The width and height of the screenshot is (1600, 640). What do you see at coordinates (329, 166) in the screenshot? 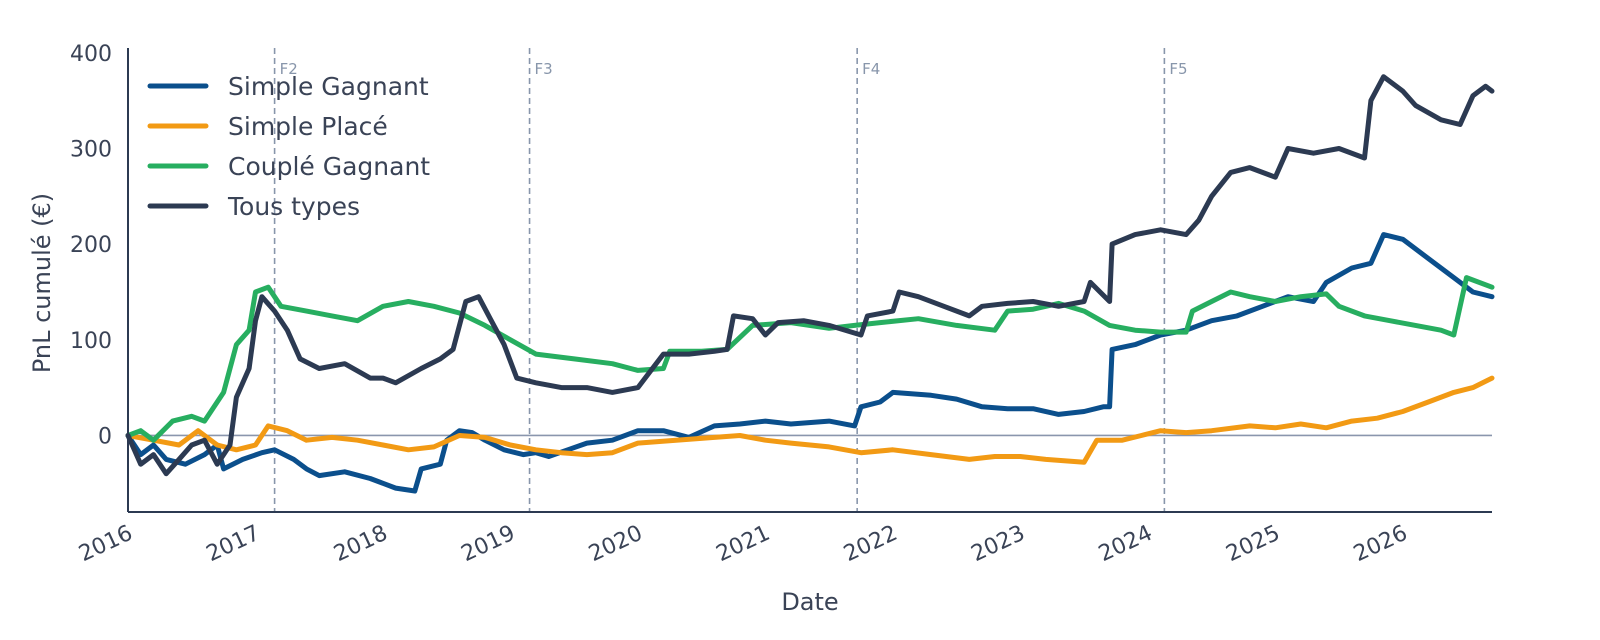
I see `legend-label-couple-gagnant: Couplé Gagnant` at bounding box center [329, 166].